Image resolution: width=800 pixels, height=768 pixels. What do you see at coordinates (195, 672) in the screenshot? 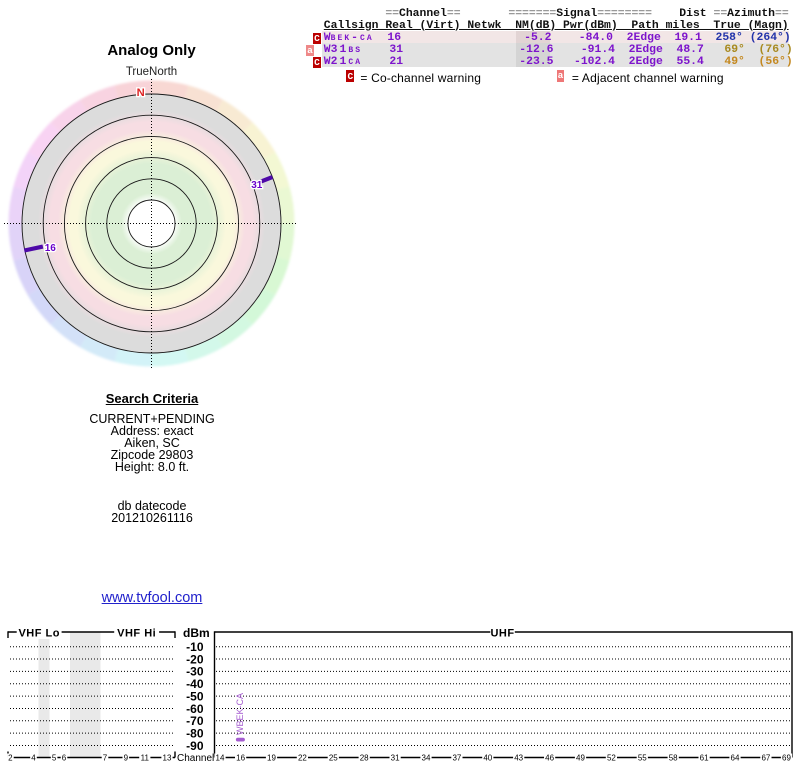
I see `svg-text: -30` at bounding box center [195, 672].